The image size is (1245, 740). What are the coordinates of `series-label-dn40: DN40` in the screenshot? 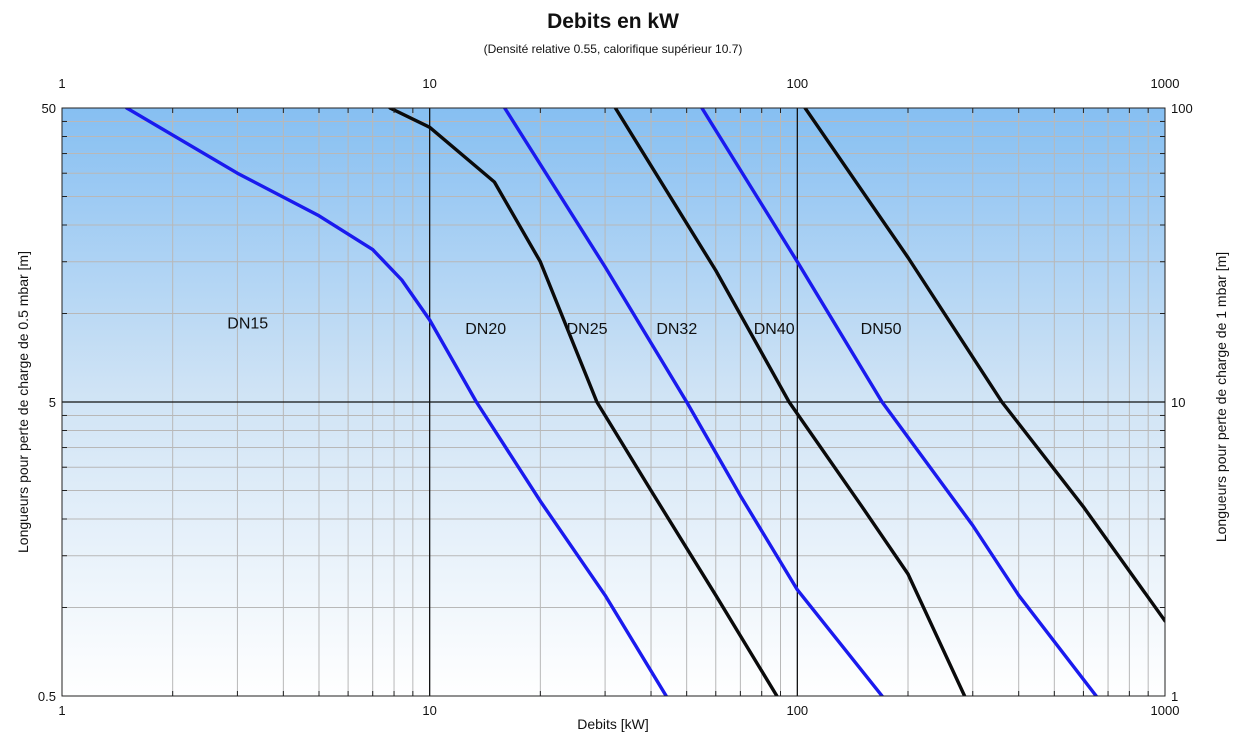 It's located at (774, 329).